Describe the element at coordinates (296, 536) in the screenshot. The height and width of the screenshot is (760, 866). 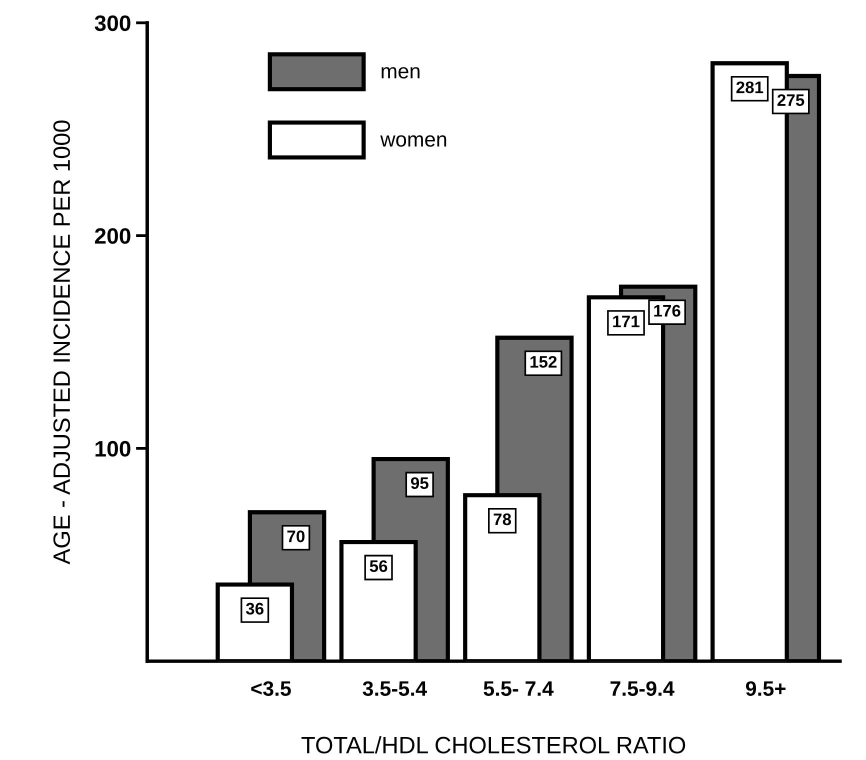
I see `data-label: 70` at that location.